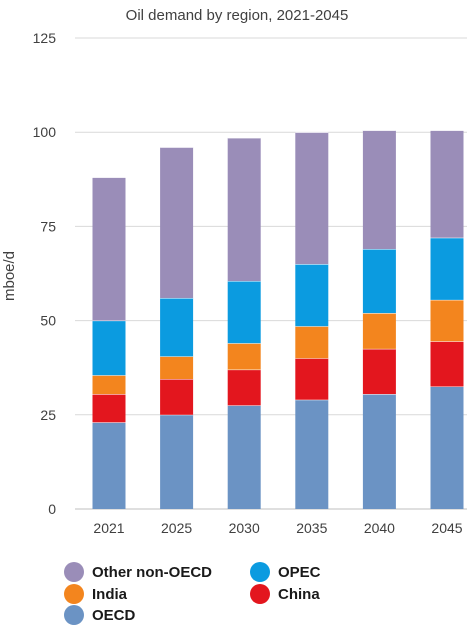  What do you see at coordinates (110, 594) in the screenshot?
I see `legend-label: India` at bounding box center [110, 594].